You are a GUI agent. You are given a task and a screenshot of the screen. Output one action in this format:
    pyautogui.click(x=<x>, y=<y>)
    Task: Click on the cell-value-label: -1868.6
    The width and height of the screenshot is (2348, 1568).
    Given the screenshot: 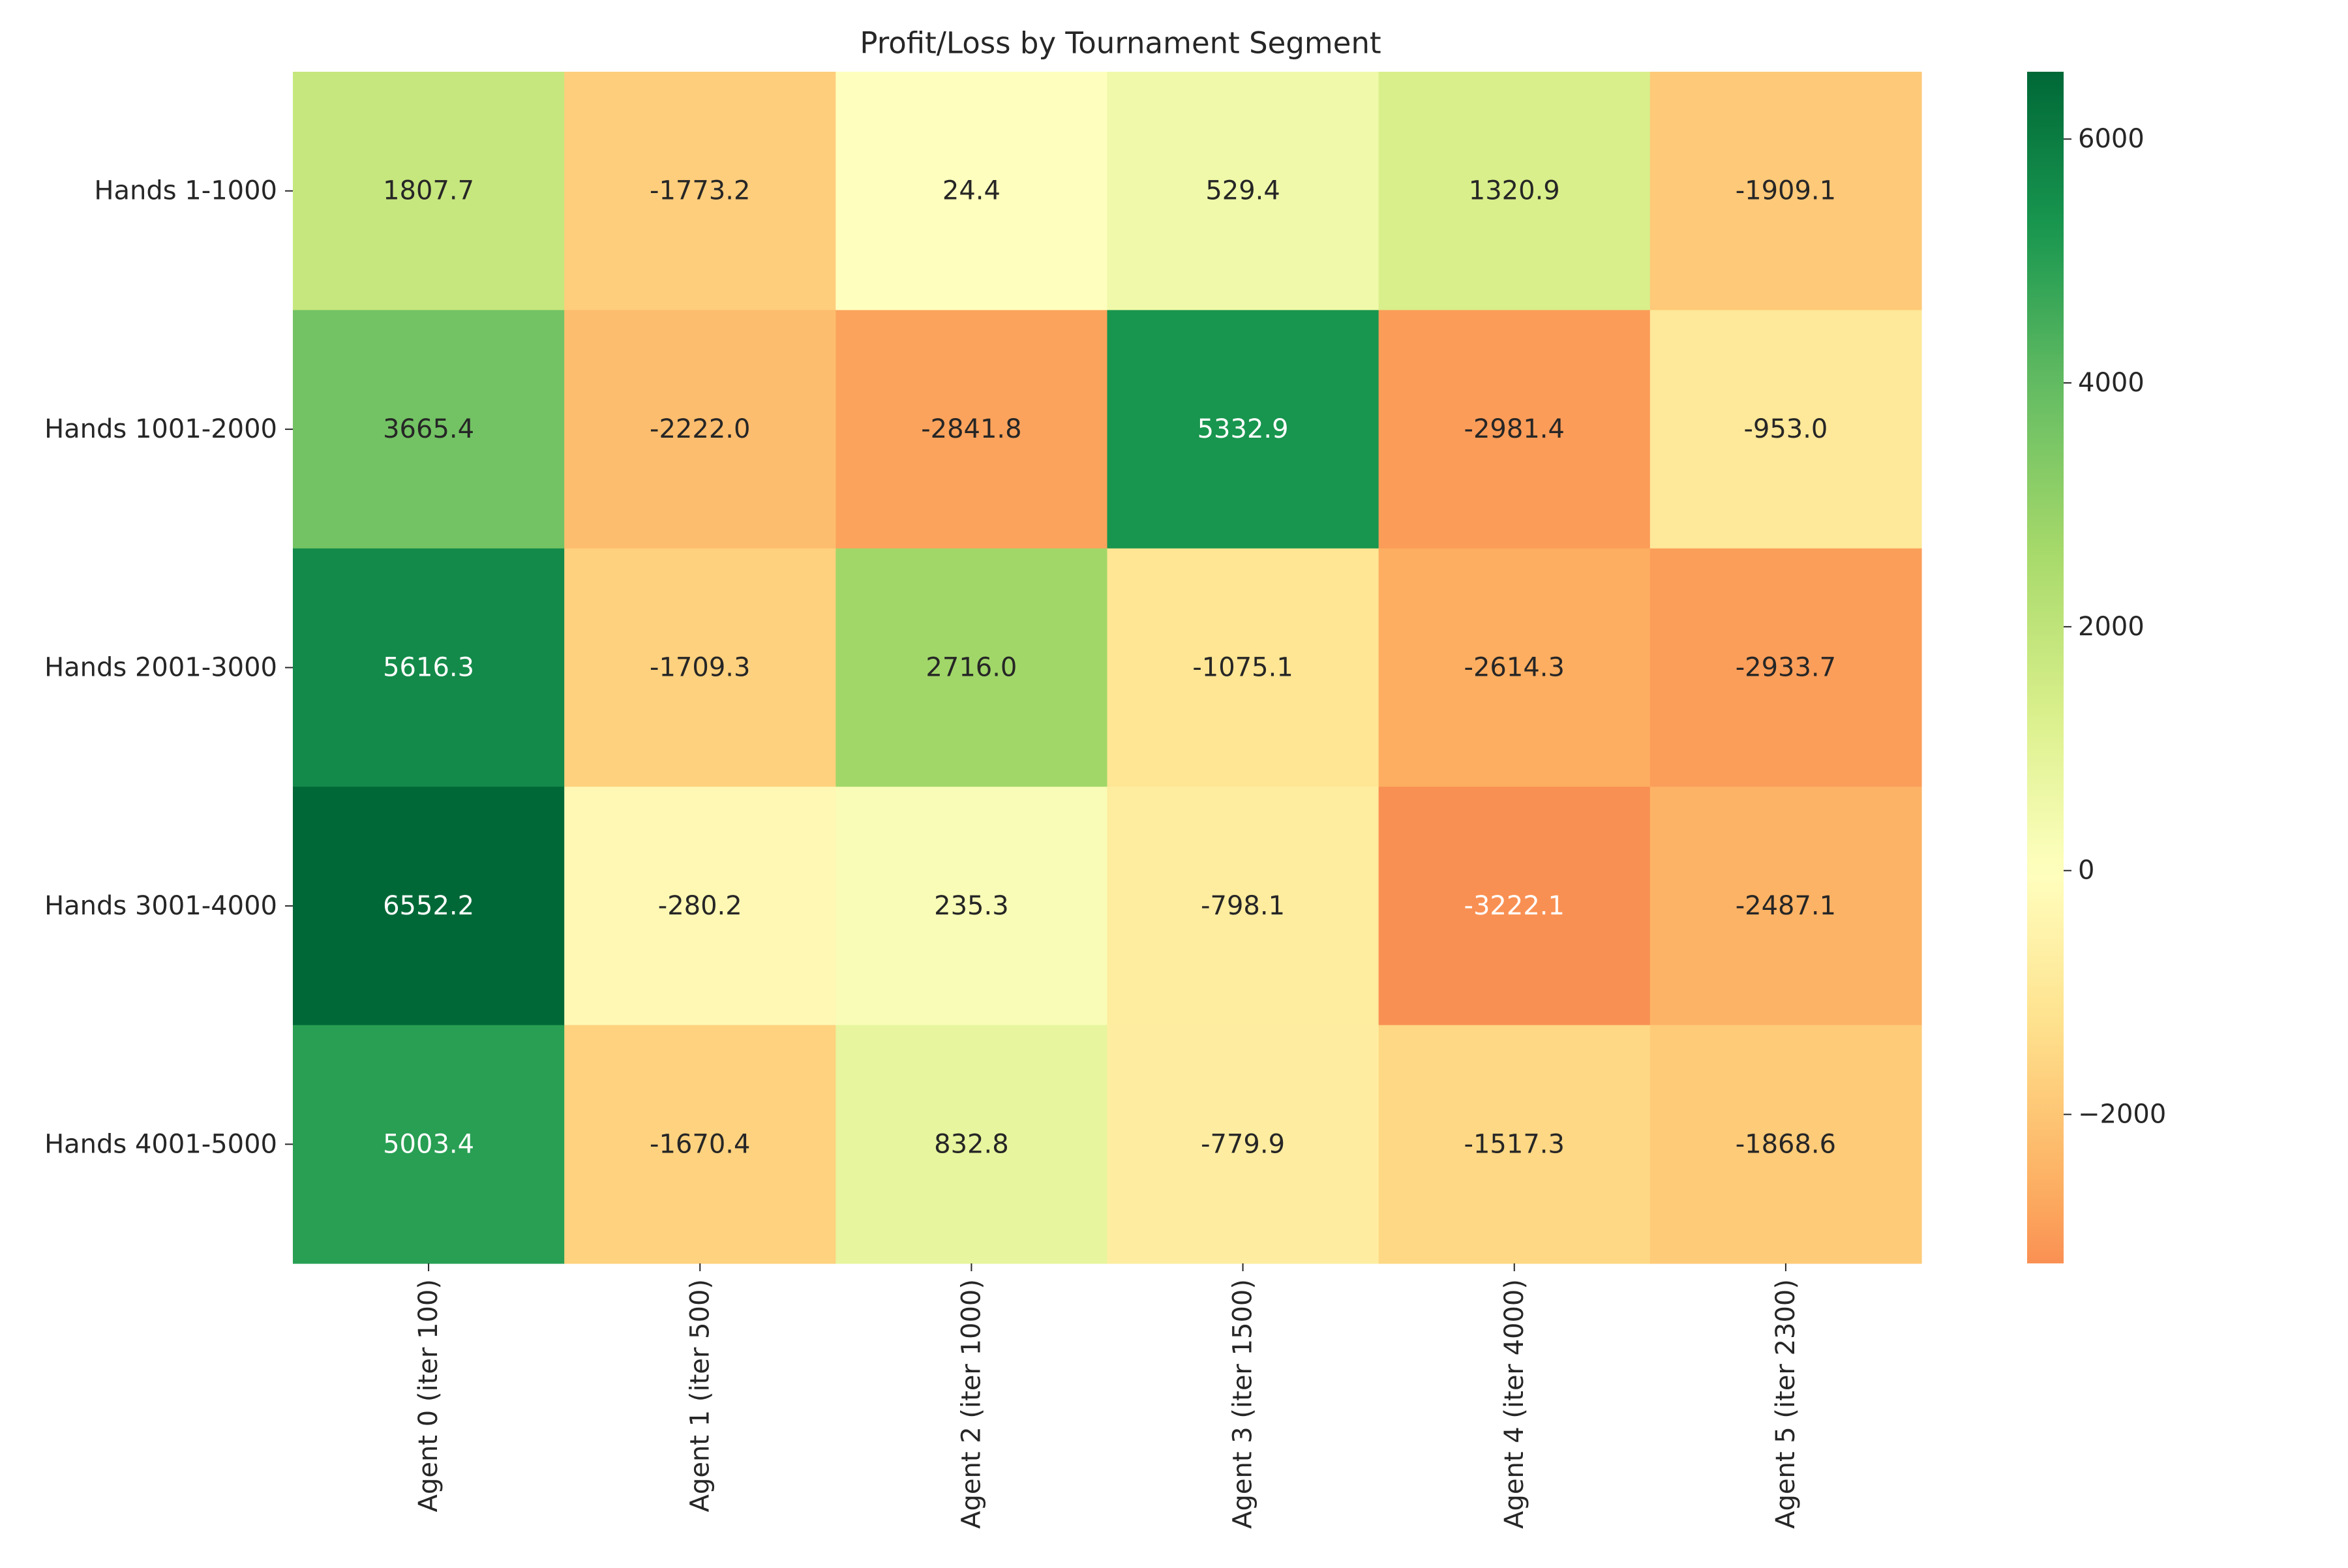 What is the action you would take?
    pyautogui.click(x=1786, y=1144)
    